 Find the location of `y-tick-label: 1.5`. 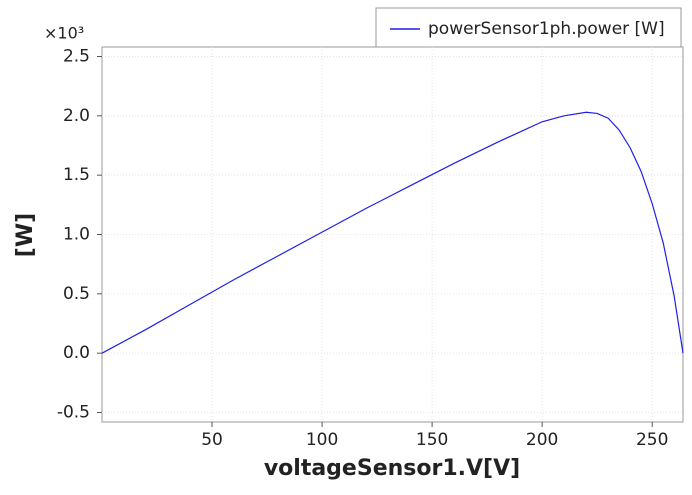

y-tick-label: 1.5 is located at coordinates (76, 175).